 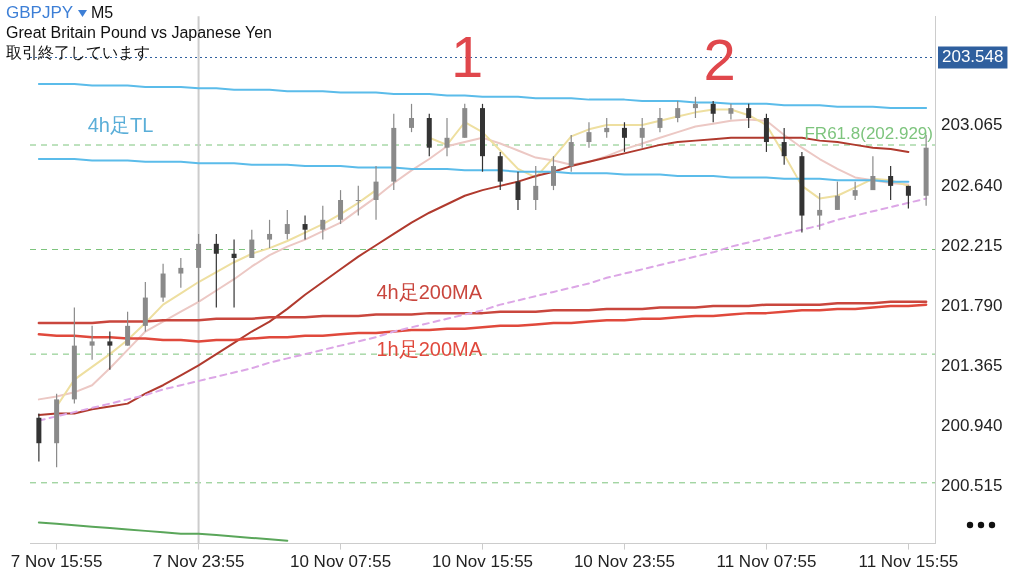 What do you see at coordinates (972, 425) in the screenshot?
I see `y-tick-label: 200.940` at bounding box center [972, 425].